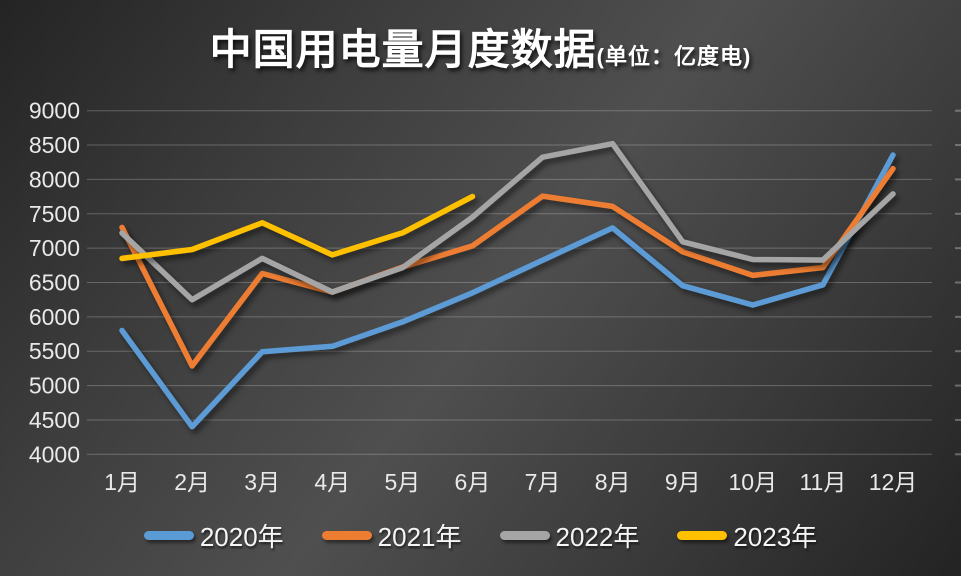 This screenshot has height=576, width=961. I want to click on legend-item-2023年: 2023年, so click(747, 535).